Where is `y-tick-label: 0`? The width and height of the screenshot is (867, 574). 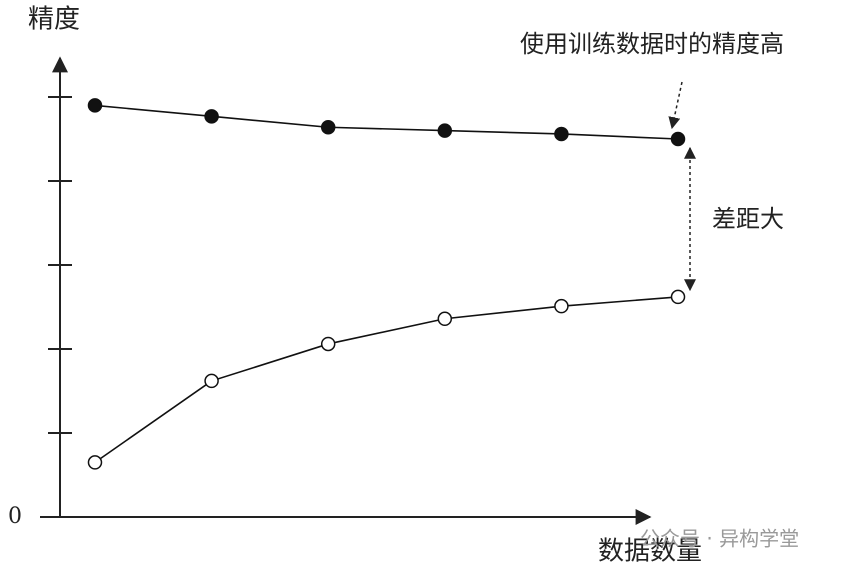
y-tick-label: 0 is located at coordinates (15, 516).